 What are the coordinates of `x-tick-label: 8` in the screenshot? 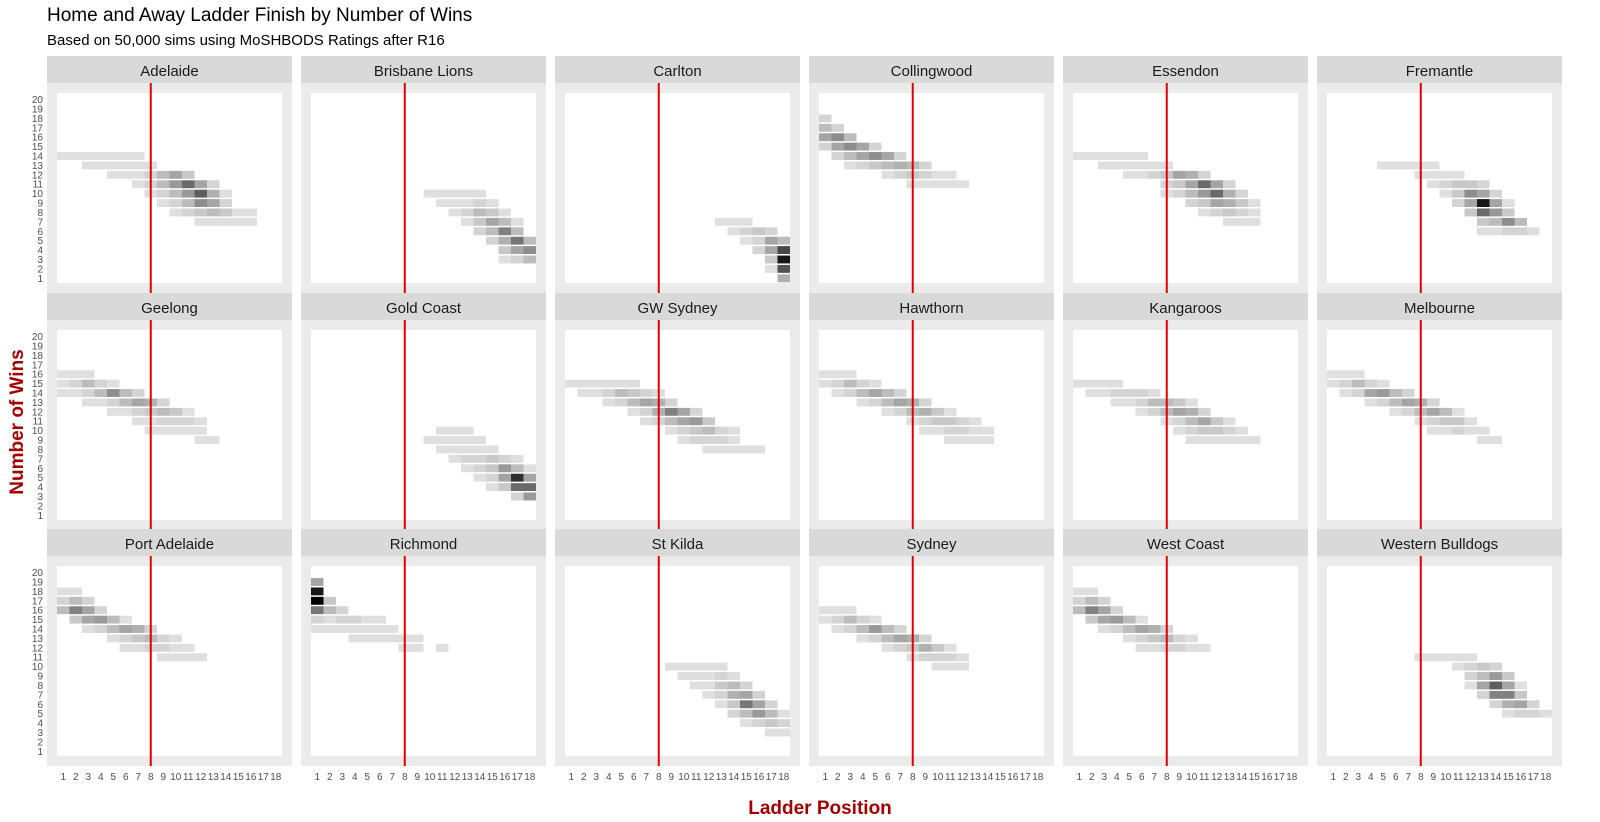 It's located at (151, 777).